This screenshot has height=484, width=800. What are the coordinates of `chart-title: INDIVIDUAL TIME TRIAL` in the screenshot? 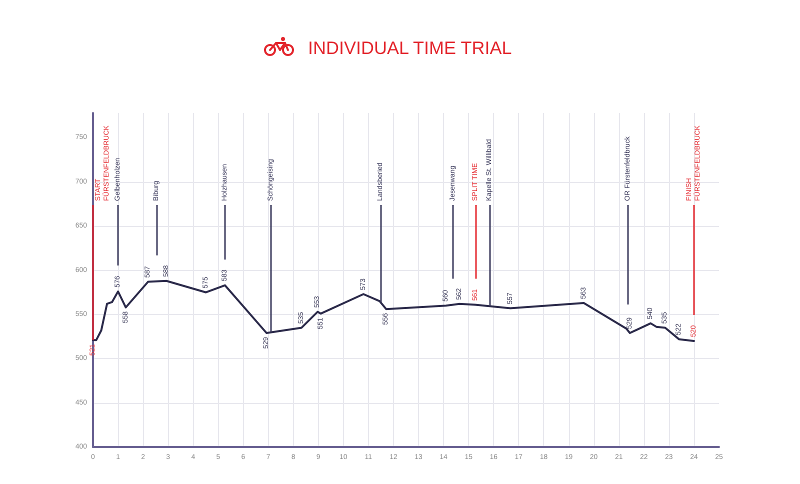 It's located at (410, 48).